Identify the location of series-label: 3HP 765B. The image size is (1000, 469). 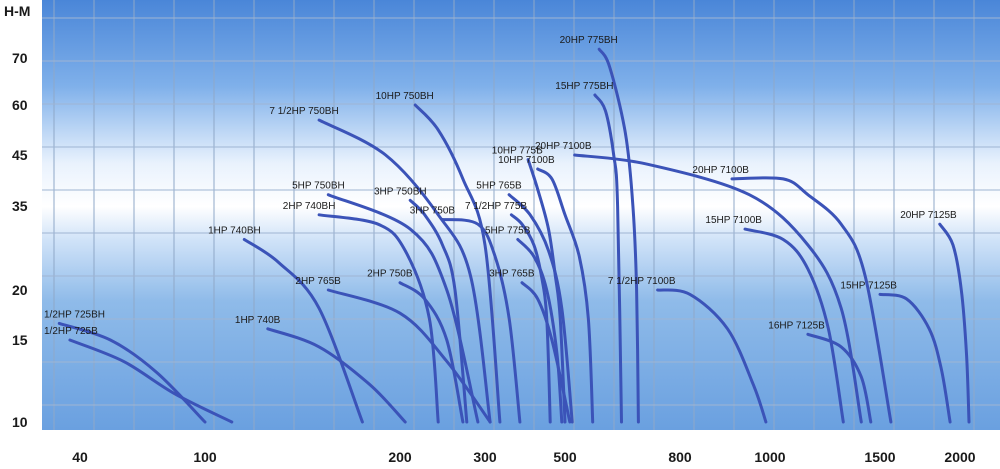
(512, 274).